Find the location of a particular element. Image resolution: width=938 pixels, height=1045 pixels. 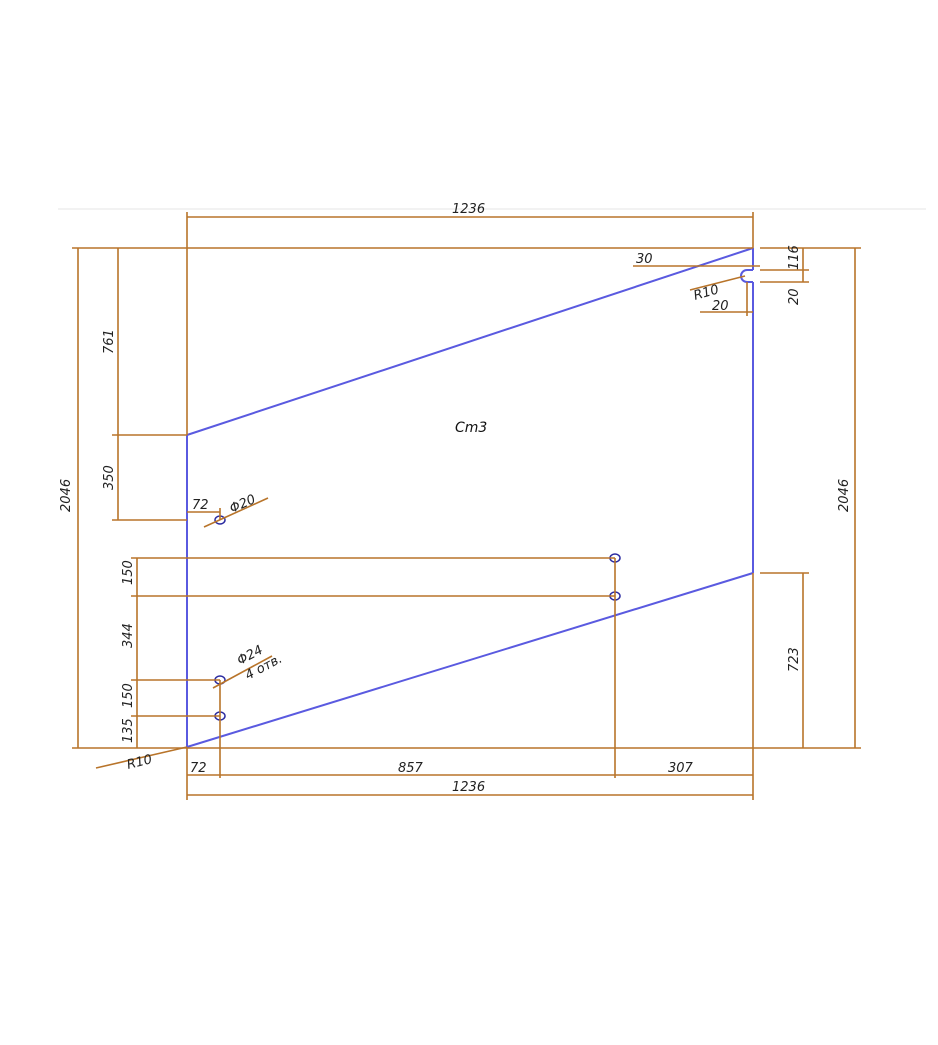

dim-150-bottom: 150 is located at coordinates (128, 695).